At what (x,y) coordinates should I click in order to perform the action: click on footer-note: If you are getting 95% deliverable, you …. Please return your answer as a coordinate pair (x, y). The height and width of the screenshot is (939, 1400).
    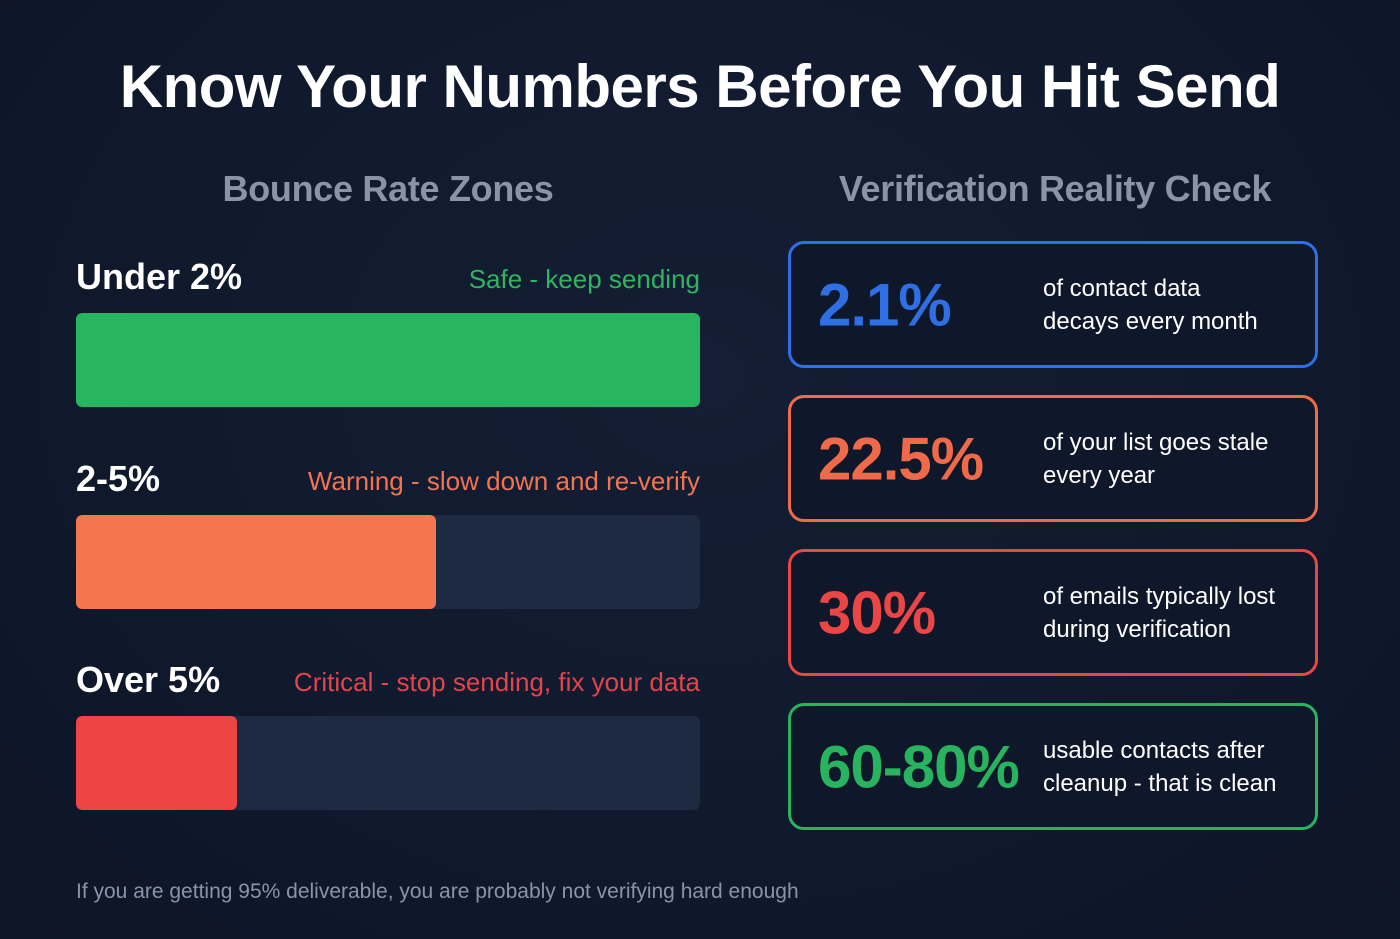
    Looking at the image, I should click on (437, 891).